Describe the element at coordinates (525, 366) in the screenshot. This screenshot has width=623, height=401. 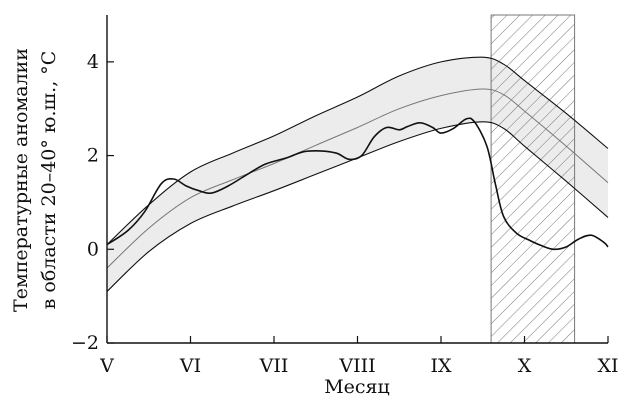
I see `x-tick-label-5: X` at that location.